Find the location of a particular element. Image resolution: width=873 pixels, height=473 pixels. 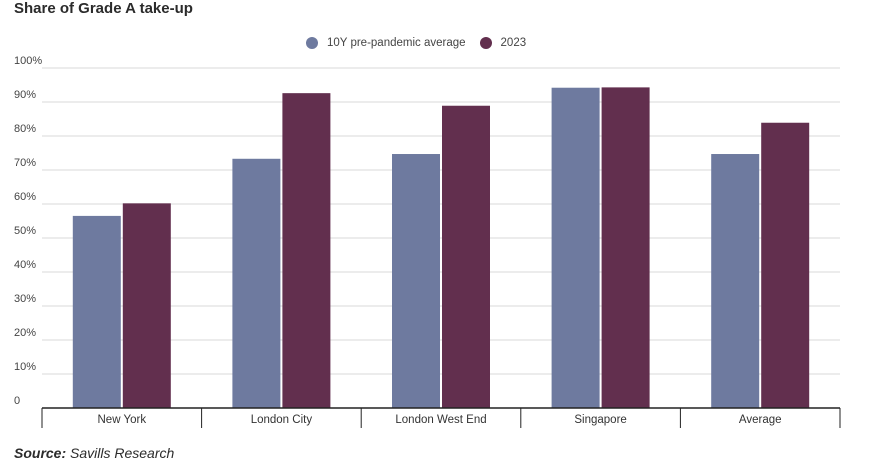

legend: 10Y pre-pandemic average 2023 is located at coordinates (423, 43).